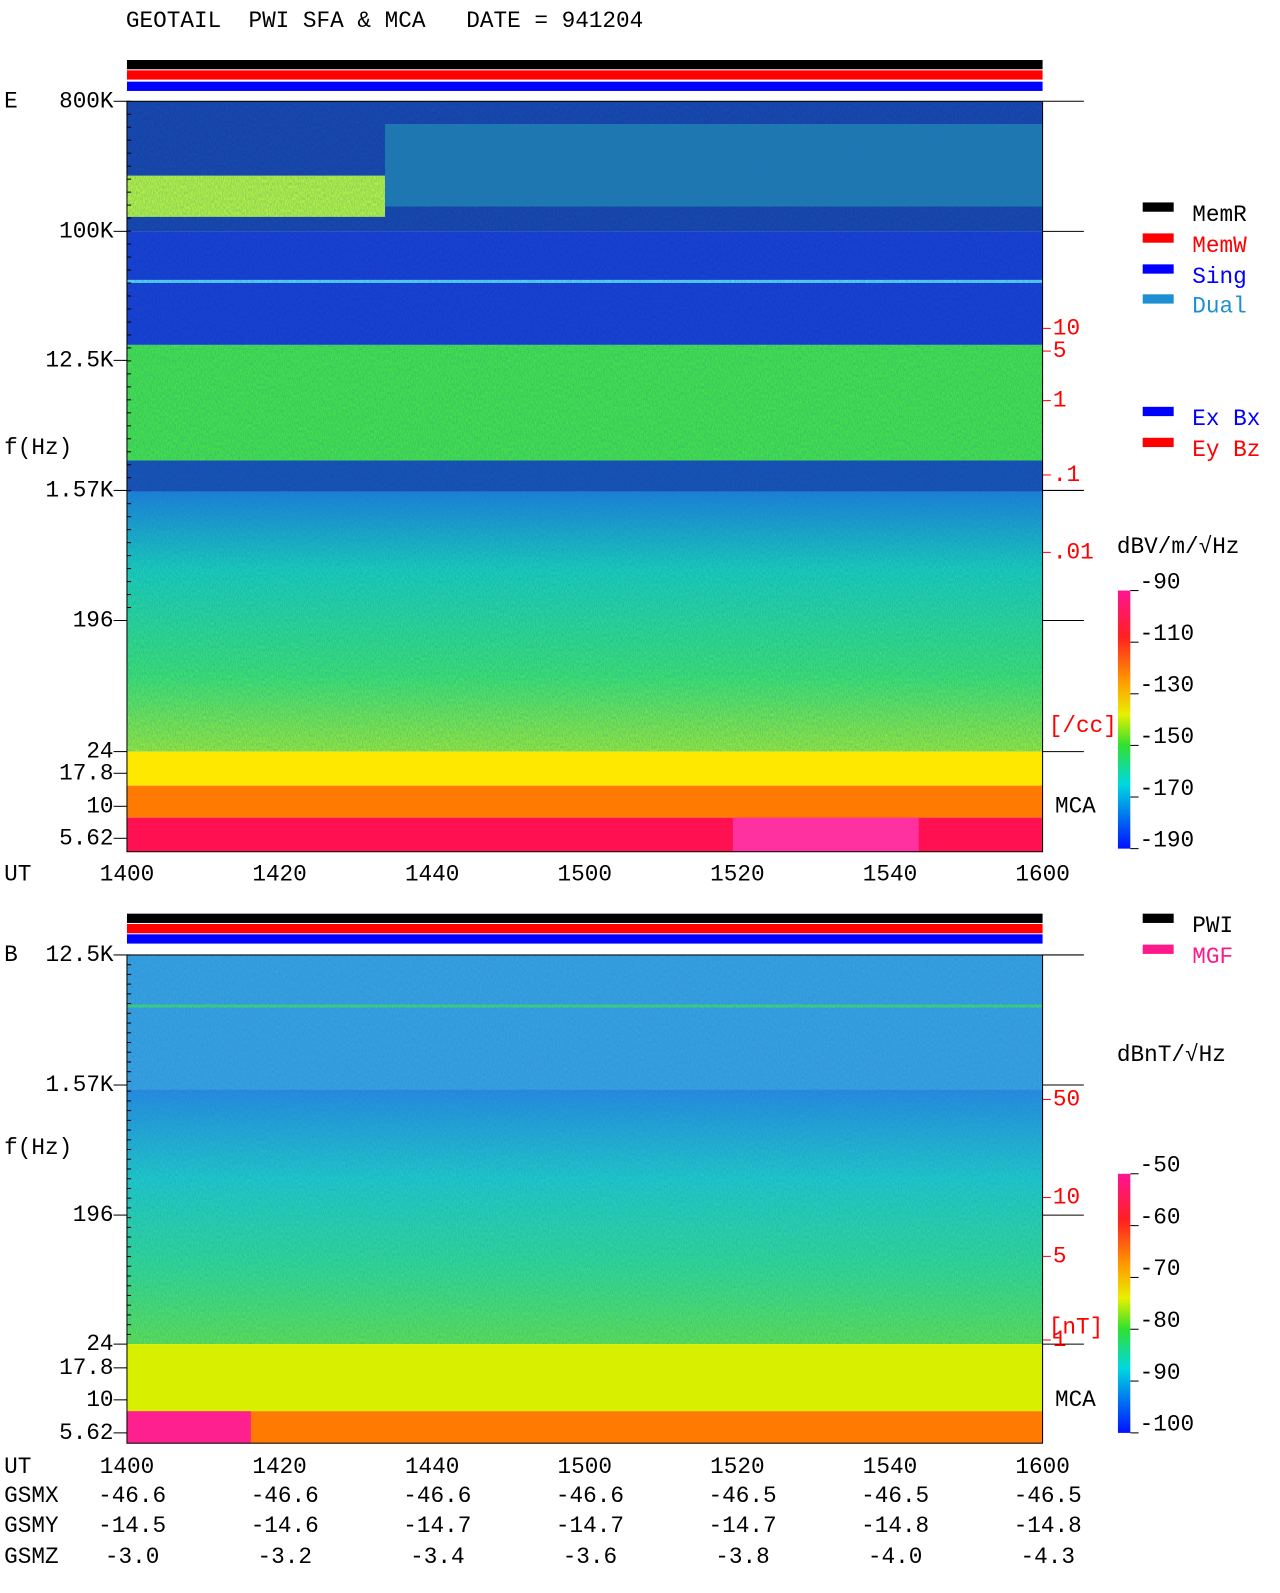  I want to click on colorbar-tick-label: -70, so click(1160, 1269).